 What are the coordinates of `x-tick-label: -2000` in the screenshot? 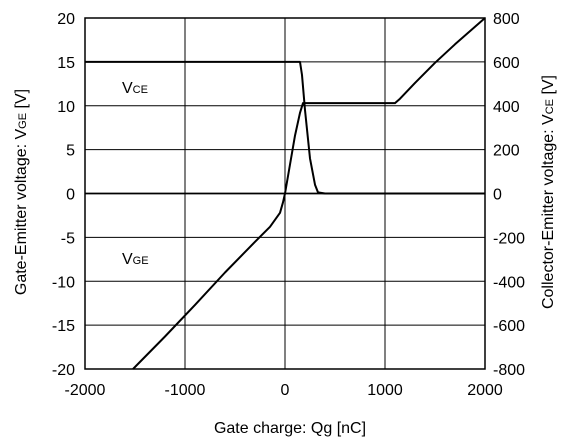 It's located at (85, 390).